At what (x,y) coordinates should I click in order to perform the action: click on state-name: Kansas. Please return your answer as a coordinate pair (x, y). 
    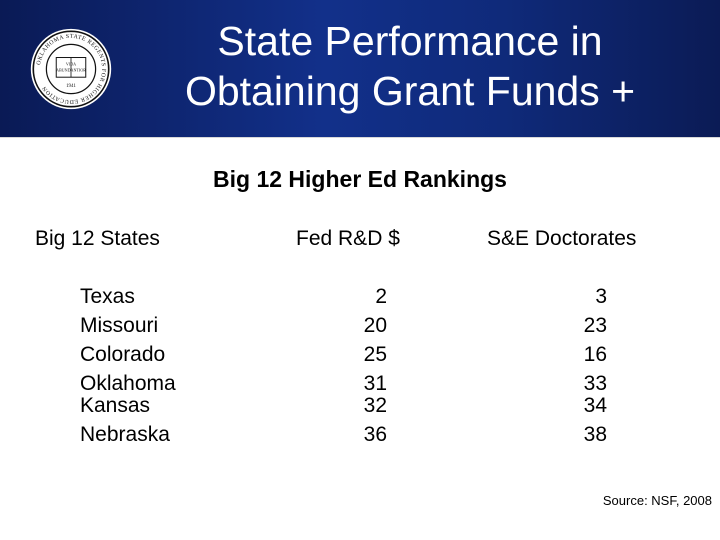
    Looking at the image, I should click on (115, 405).